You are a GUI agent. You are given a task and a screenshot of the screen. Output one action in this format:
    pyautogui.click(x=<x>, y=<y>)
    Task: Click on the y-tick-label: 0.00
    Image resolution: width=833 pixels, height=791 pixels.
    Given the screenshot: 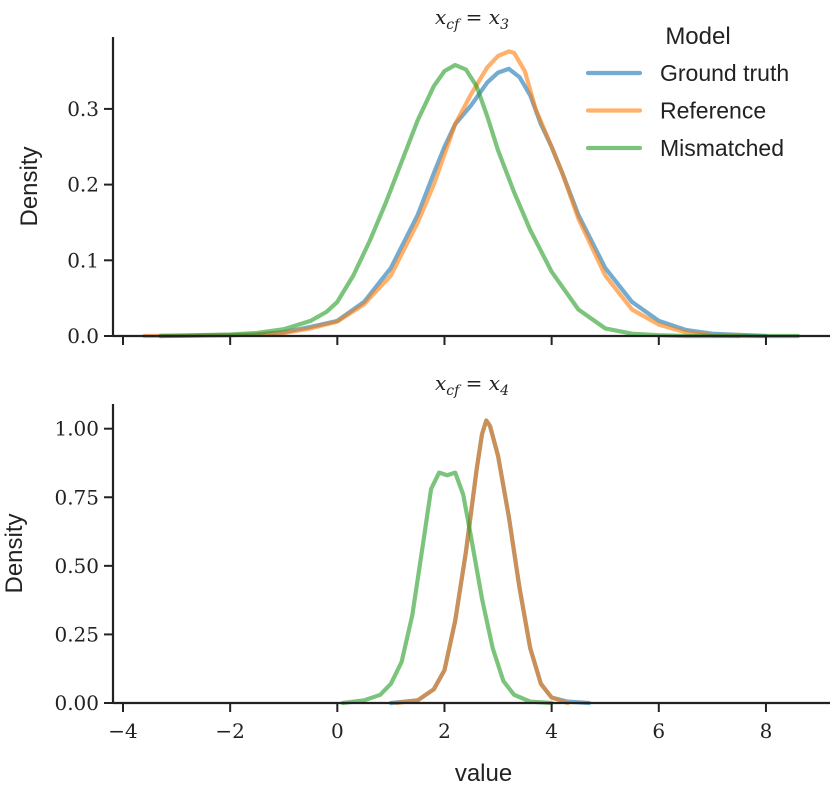 What is the action you would take?
    pyautogui.click(x=76, y=703)
    